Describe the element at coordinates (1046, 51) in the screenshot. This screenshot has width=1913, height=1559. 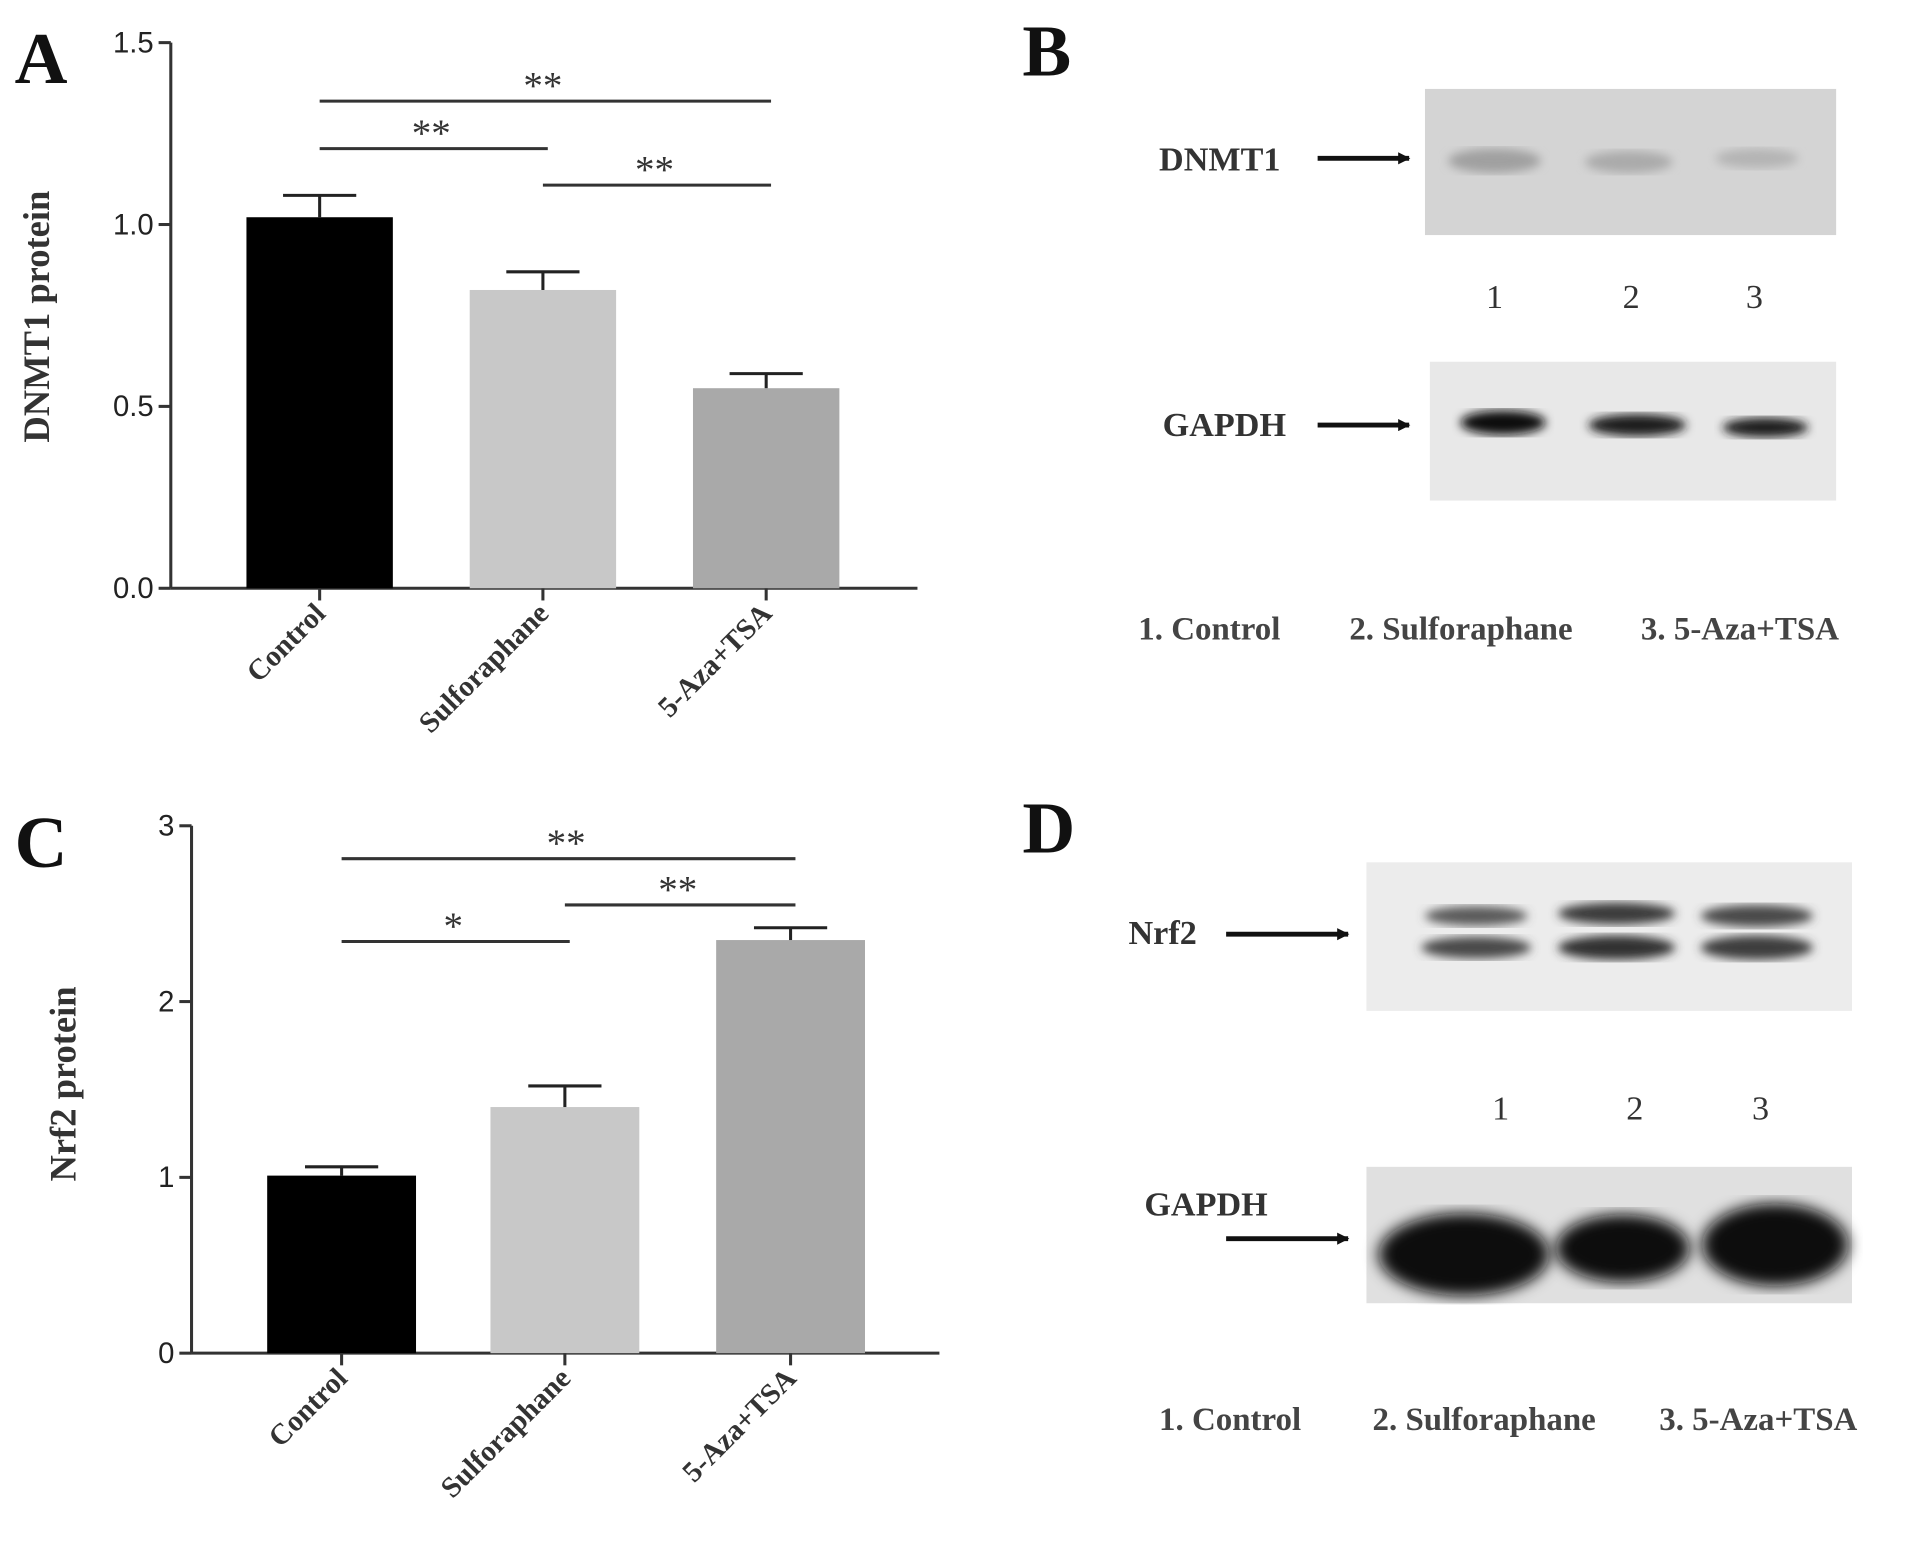
I see `panel-label: B` at that location.